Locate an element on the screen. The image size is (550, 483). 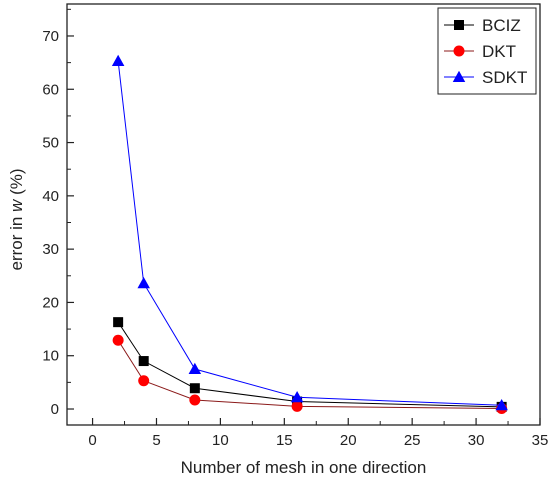
y-tick-label: 0 is located at coordinates (55, 409).